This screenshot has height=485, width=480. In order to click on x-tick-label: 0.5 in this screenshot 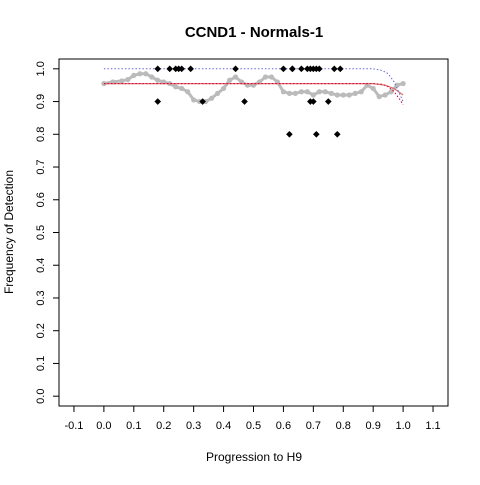, I will do `click(253, 426)`.